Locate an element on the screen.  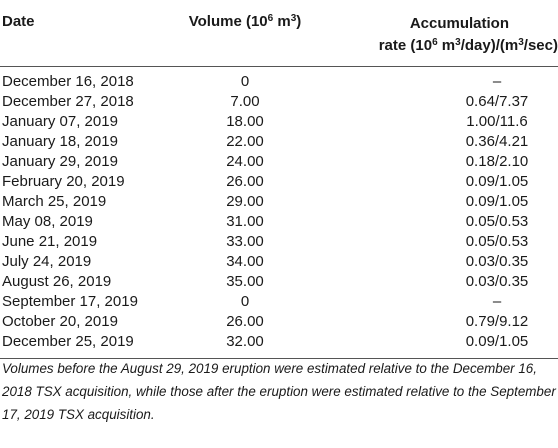
cell-rate: 0.79/9.12 is located at coordinates (449, 321).